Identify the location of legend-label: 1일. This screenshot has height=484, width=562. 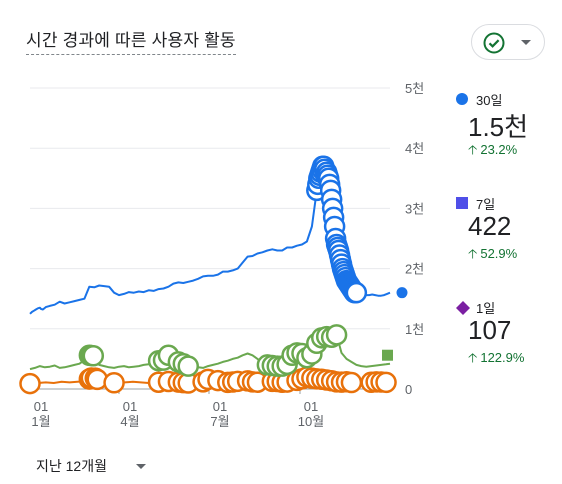
(486, 308).